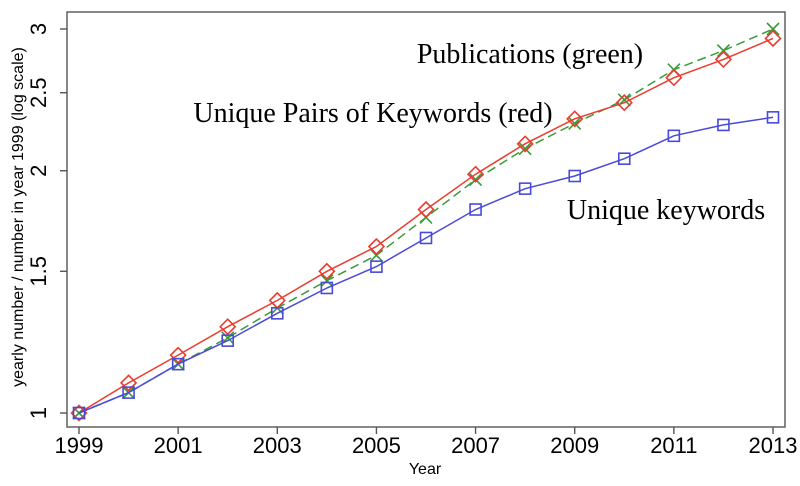  I want to click on series-label-unique-pairs-of-keywords: Unique Pairs of Keywords (red), so click(373, 113).